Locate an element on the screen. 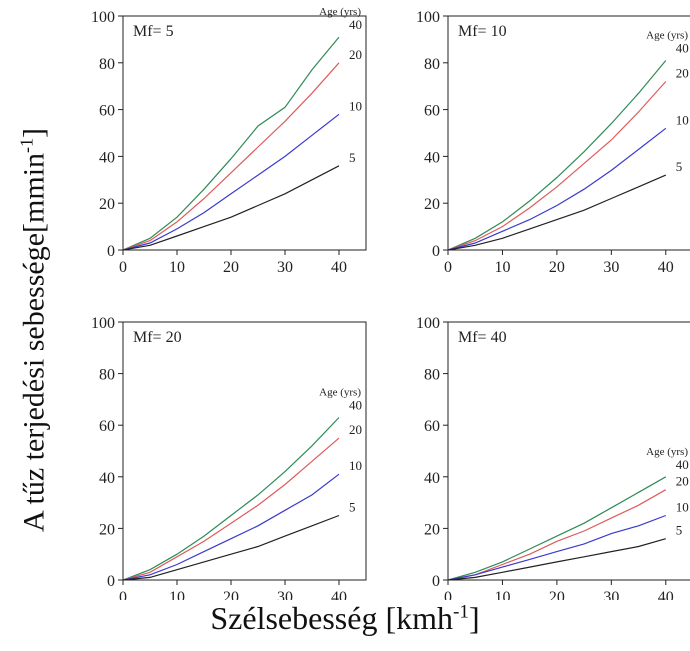 The width and height of the screenshot is (690, 651). x-axis-label-text: Szélsebesség [kmh is located at coordinates (331, 618).